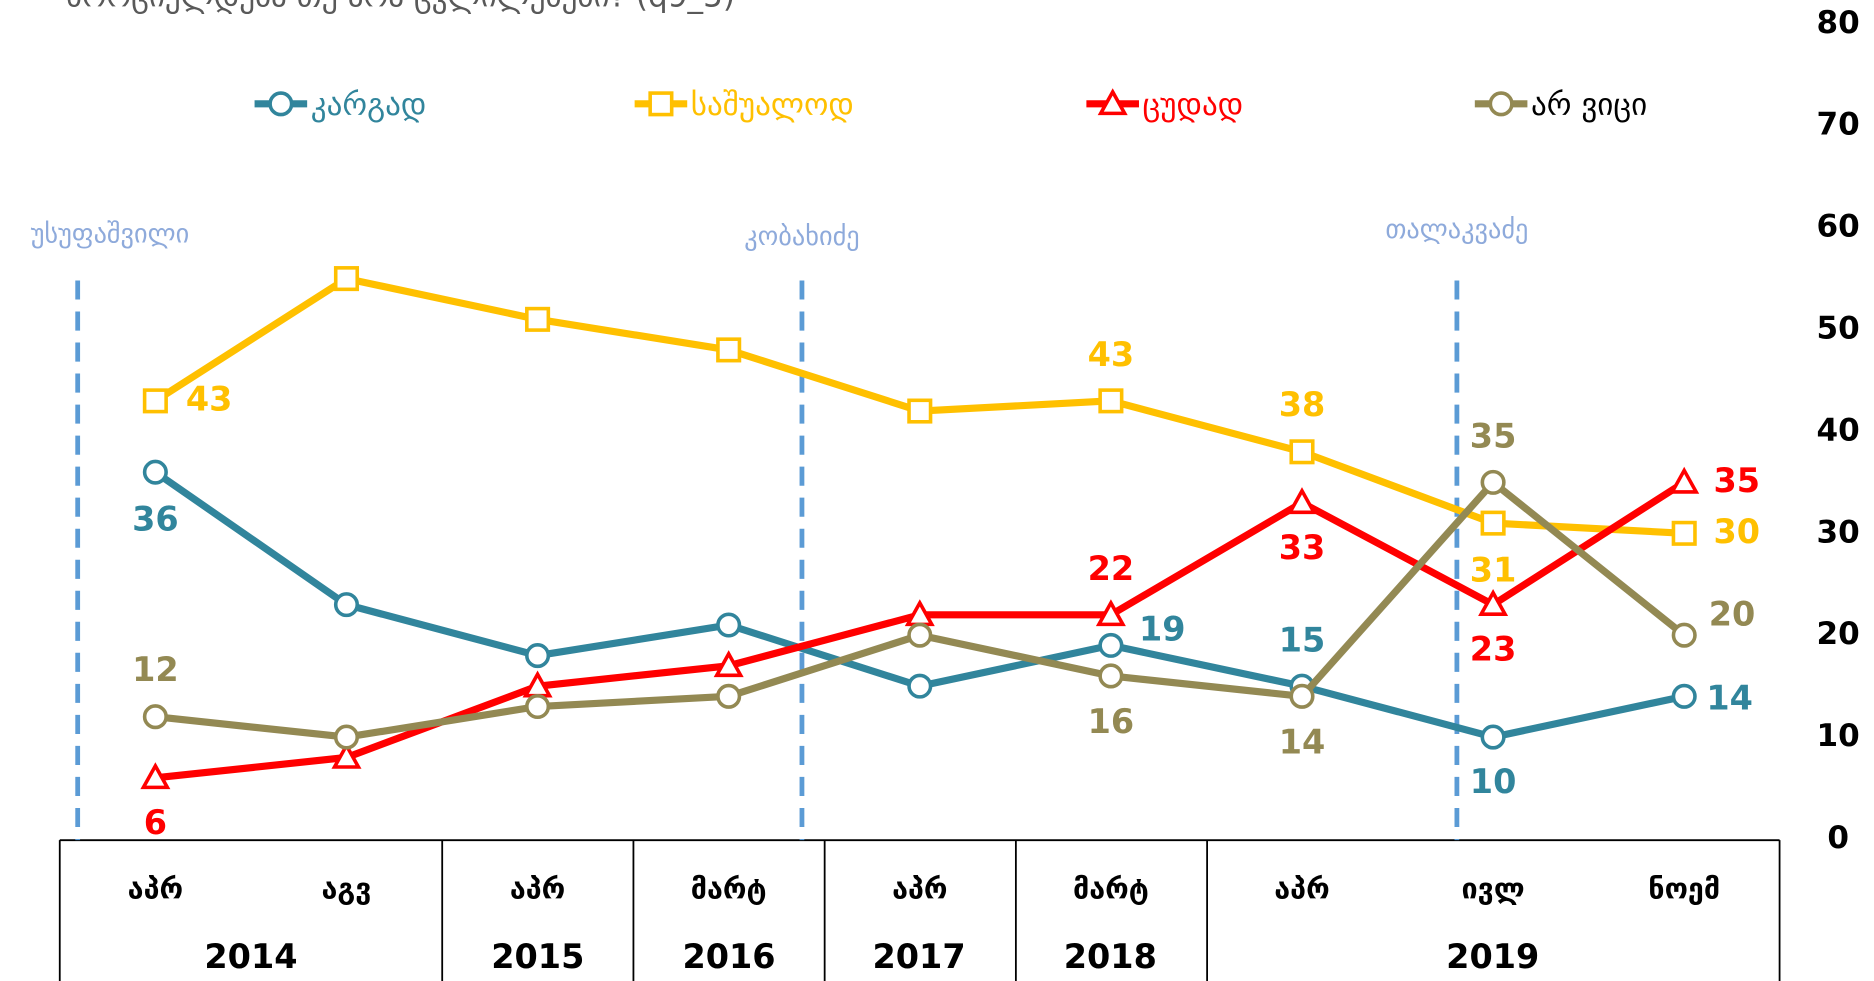 The width and height of the screenshot is (1874, 981). What do you see at coordinates (1838, 125) in the screenshot?
I see `y-tick-label: 70` at bounding box center [1838, 125].